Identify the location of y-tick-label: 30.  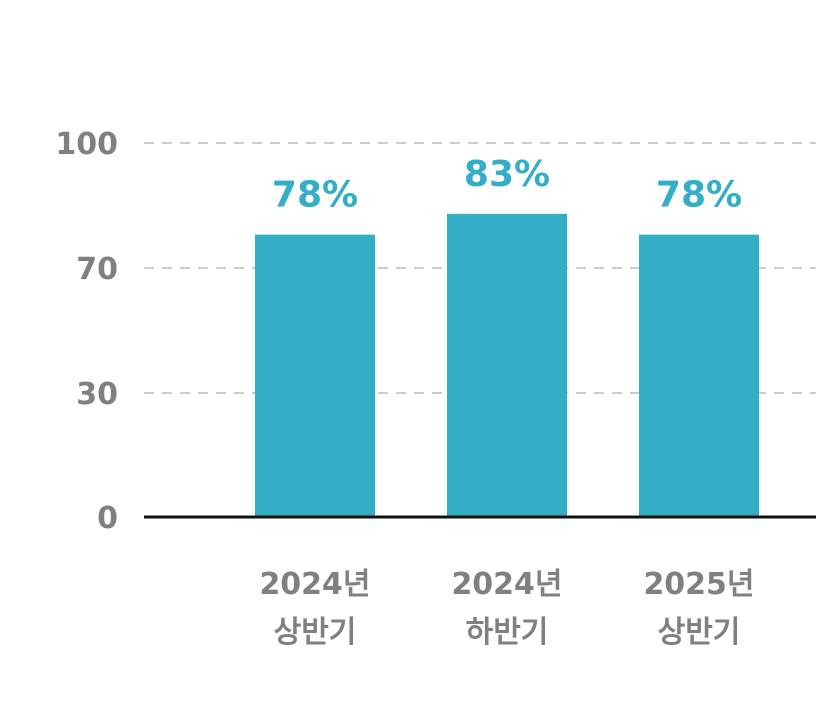
(97, 394).